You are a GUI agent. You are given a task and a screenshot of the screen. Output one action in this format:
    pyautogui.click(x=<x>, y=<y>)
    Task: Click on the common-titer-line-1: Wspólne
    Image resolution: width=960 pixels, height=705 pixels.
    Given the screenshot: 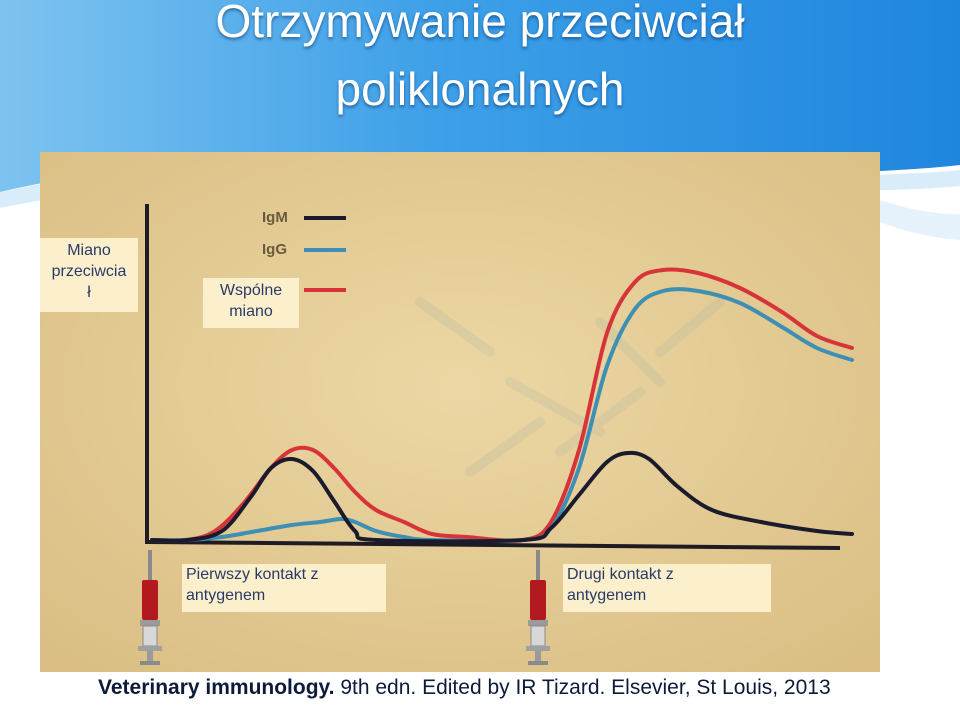 What is the action you would take?
    pyautogui.click(x=251, y=290)
    